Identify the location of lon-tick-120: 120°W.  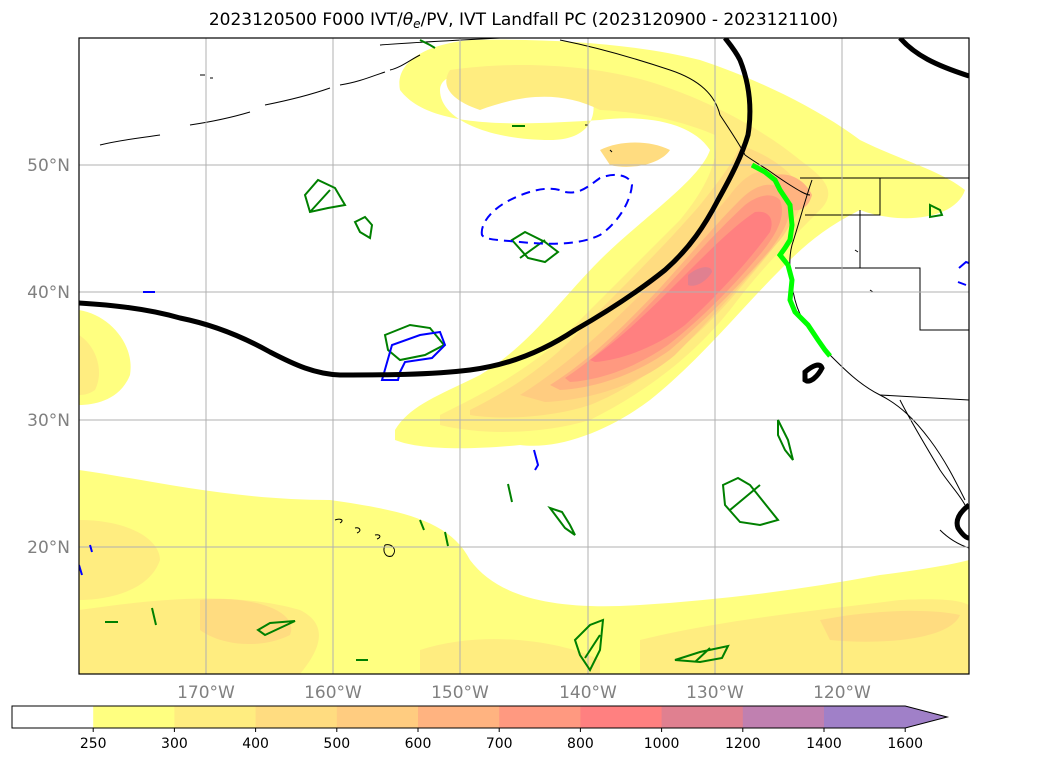
(842, 693).